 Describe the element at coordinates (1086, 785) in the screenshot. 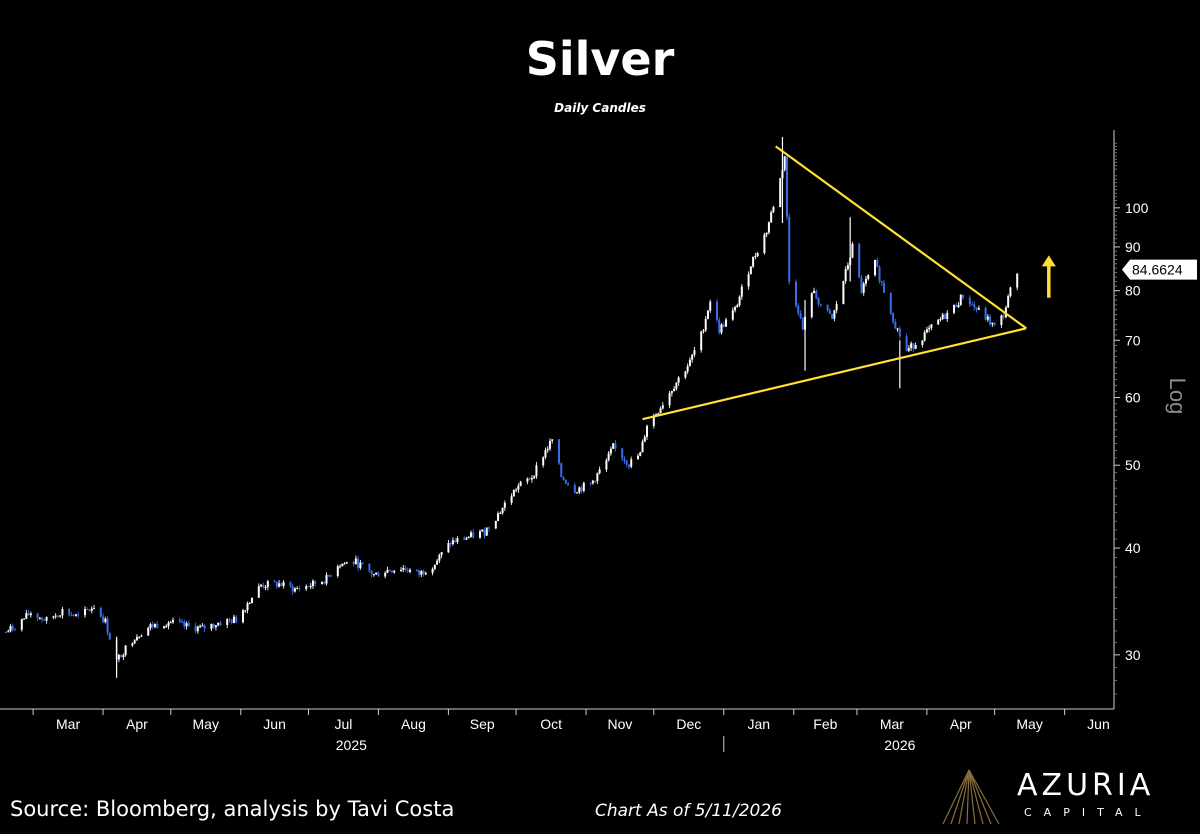

I see `logo-name: AZURIA` at that location.